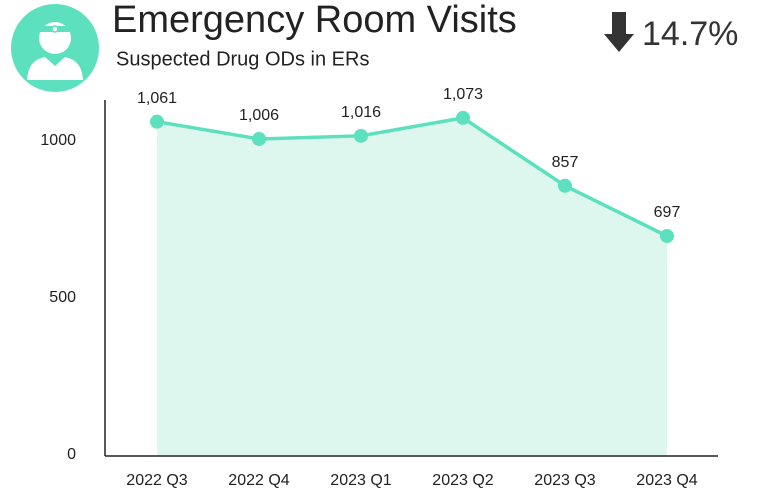 This screenshot has height=497, width=766. Describe the element at coordinates (463, 94) in the screenshot. I see `value-label: 1,073` at that location.